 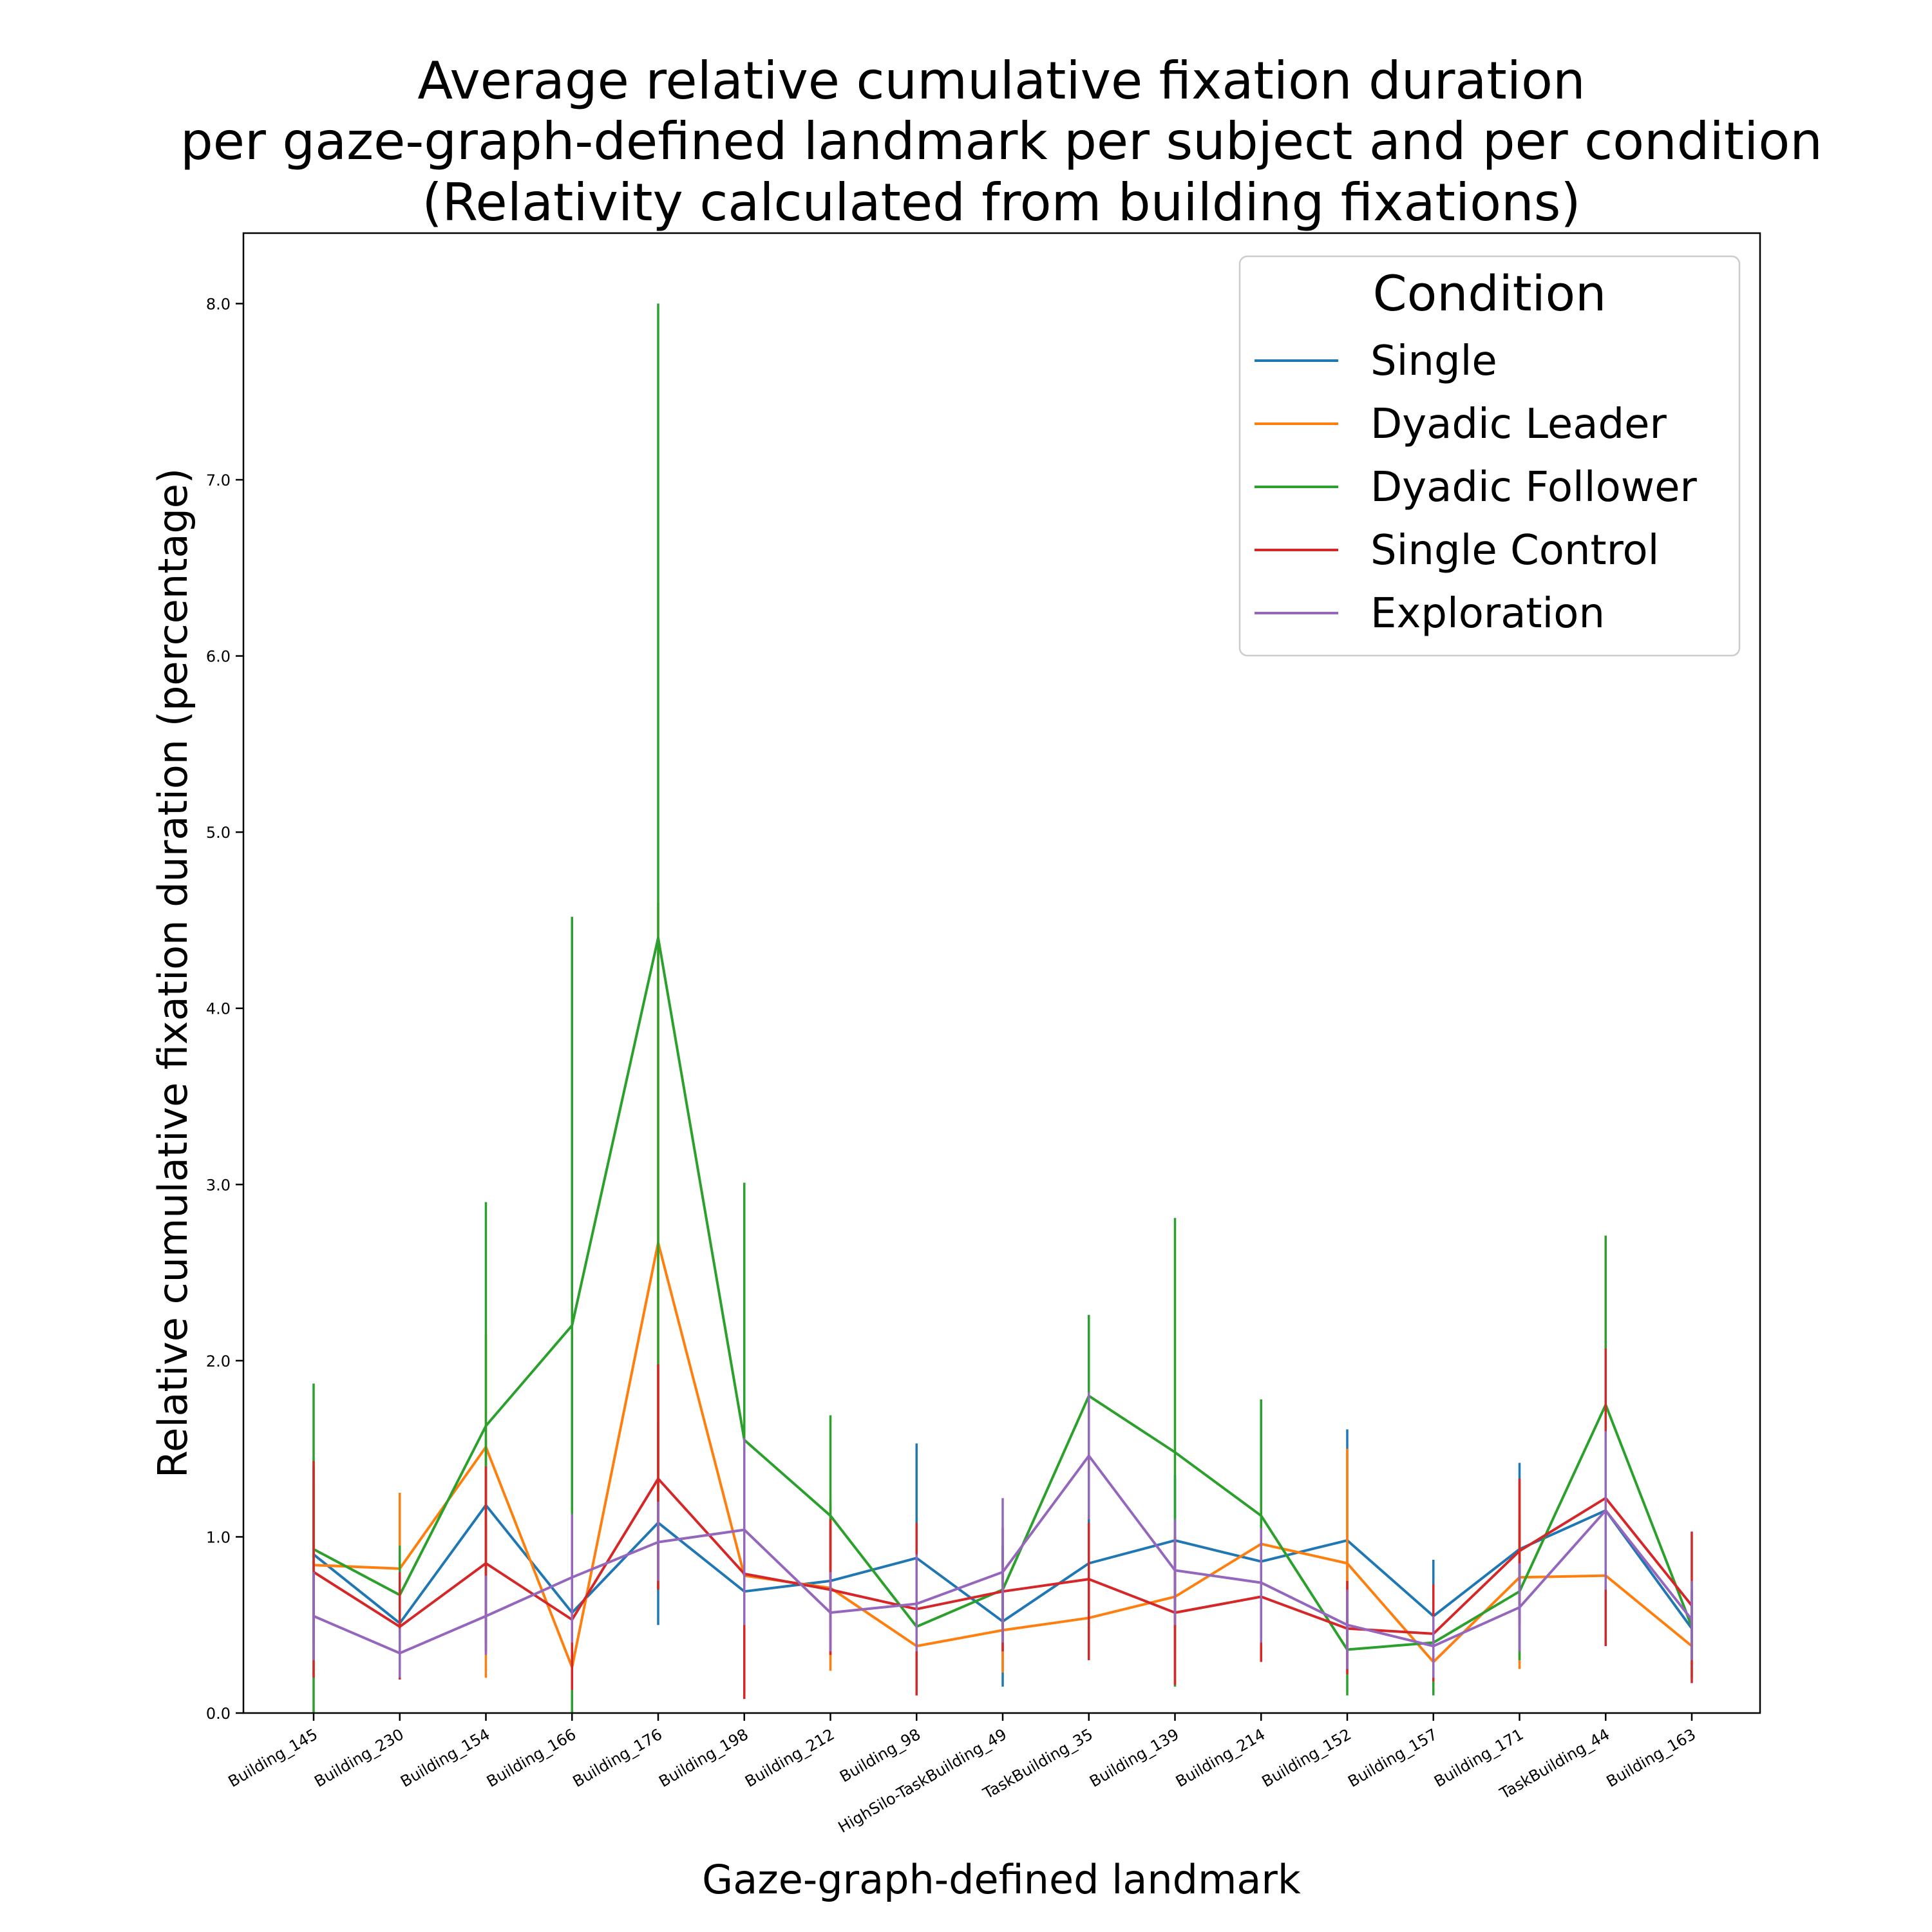 I want to click on legend-title: Condition, so click(x=1490, y=293).